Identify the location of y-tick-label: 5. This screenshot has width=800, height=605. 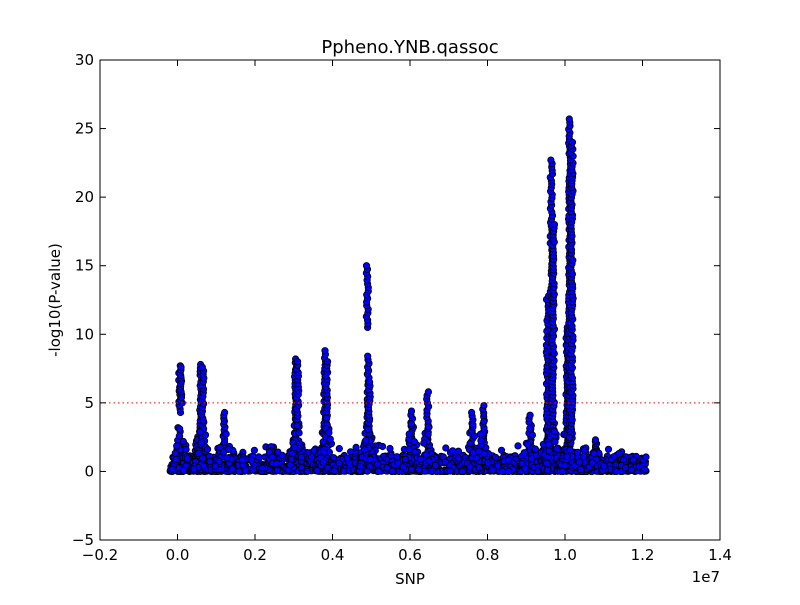
(89, 403).